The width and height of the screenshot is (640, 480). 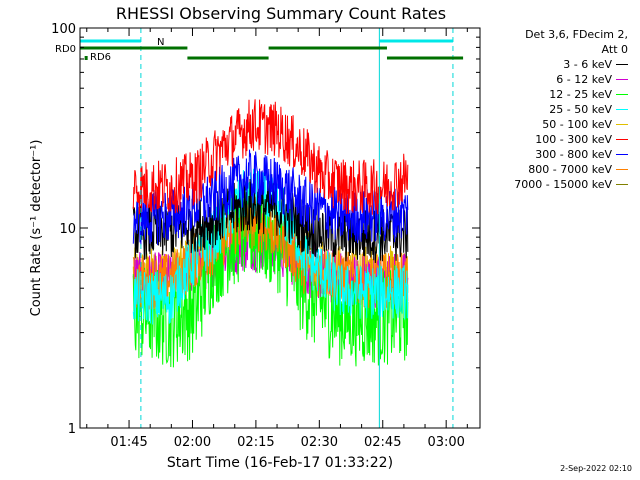 I want to click on legend-item: 3 - 6 keV, so click(x=557, y=64).